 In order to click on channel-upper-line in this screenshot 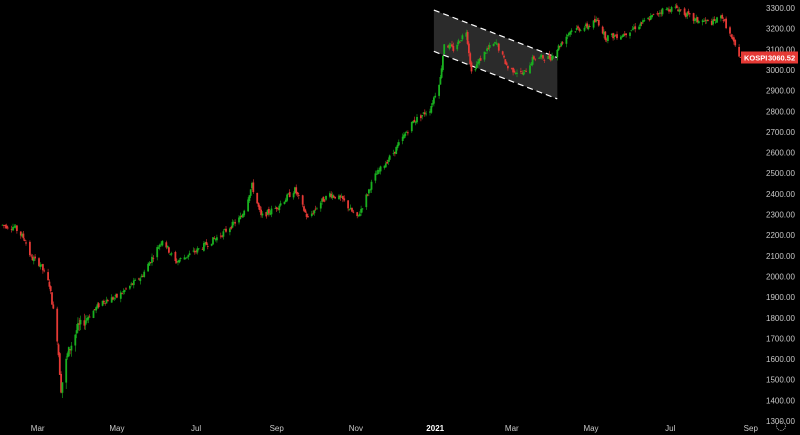, I will do `click(495, 34)`.